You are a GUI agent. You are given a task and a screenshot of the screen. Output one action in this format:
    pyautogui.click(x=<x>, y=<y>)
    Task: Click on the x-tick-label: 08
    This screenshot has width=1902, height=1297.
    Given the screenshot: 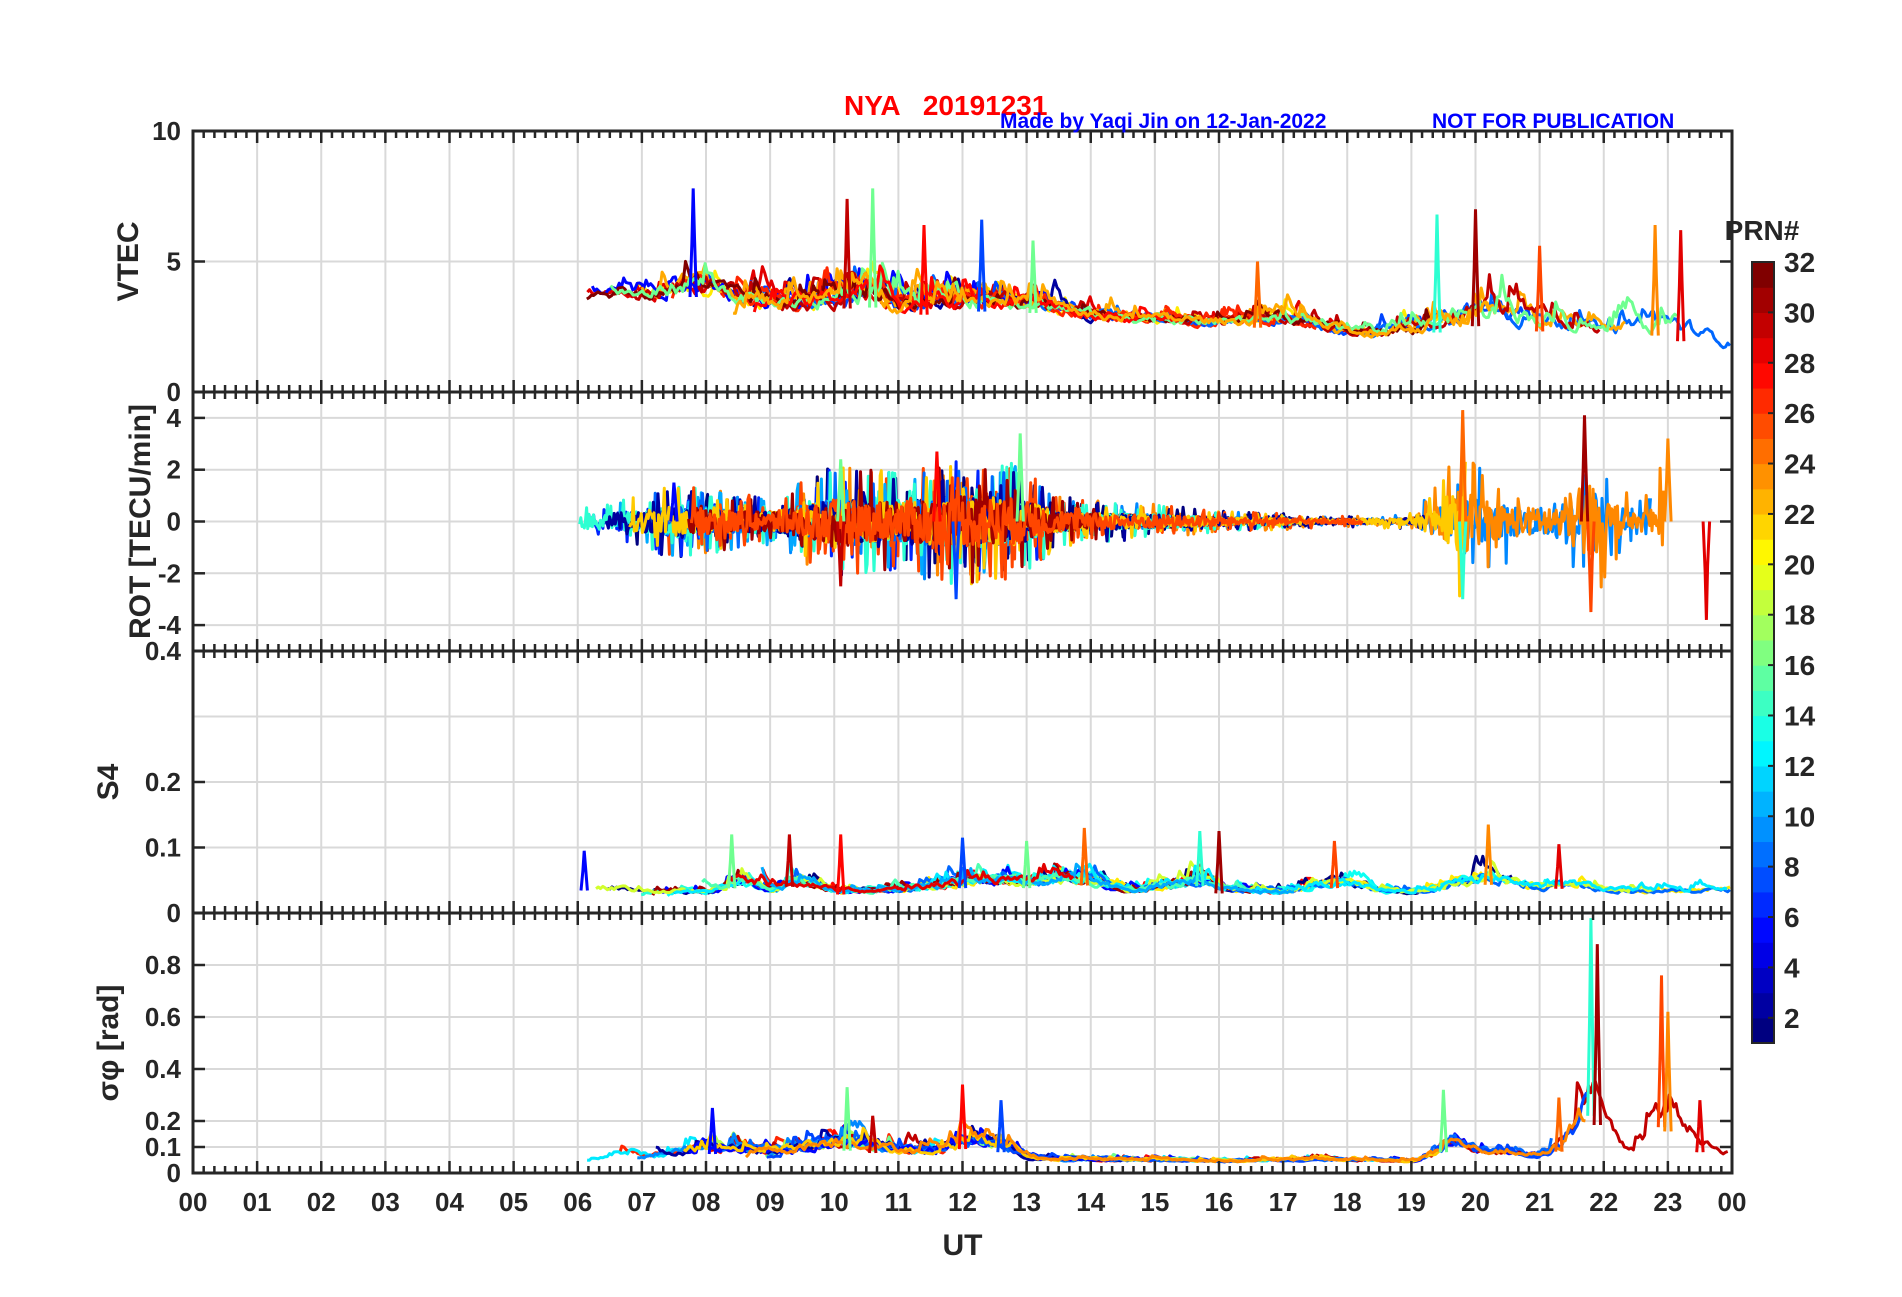 What is the action you would take?
    pyautogui.click(x=706, y=1202)
    